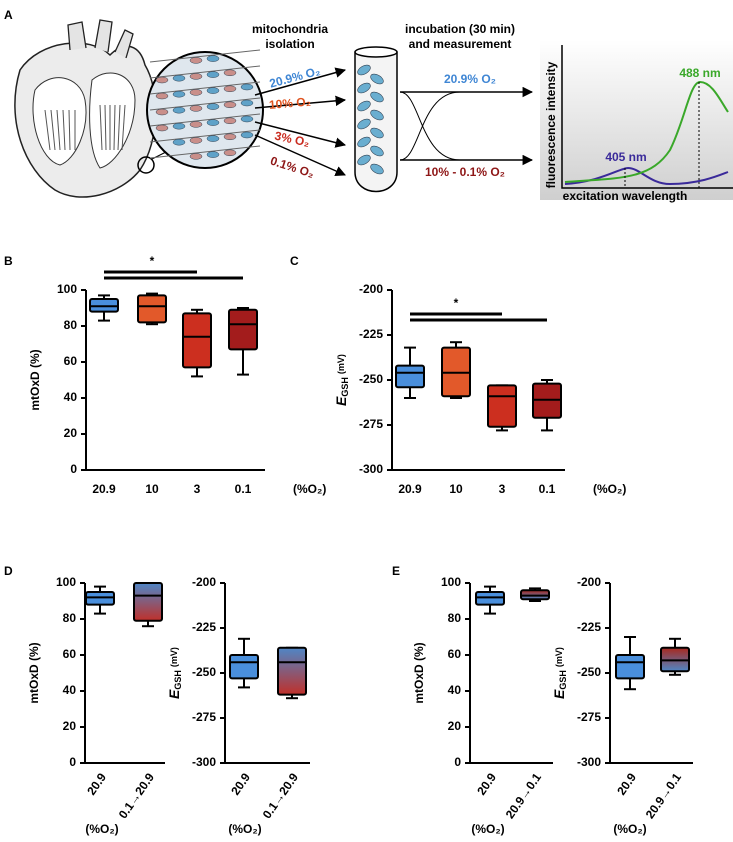 This screenshot has width=733, height=842. Describe the element at coordinates (430, 126) in the screenshot. I see `incubation-curve` at that location.